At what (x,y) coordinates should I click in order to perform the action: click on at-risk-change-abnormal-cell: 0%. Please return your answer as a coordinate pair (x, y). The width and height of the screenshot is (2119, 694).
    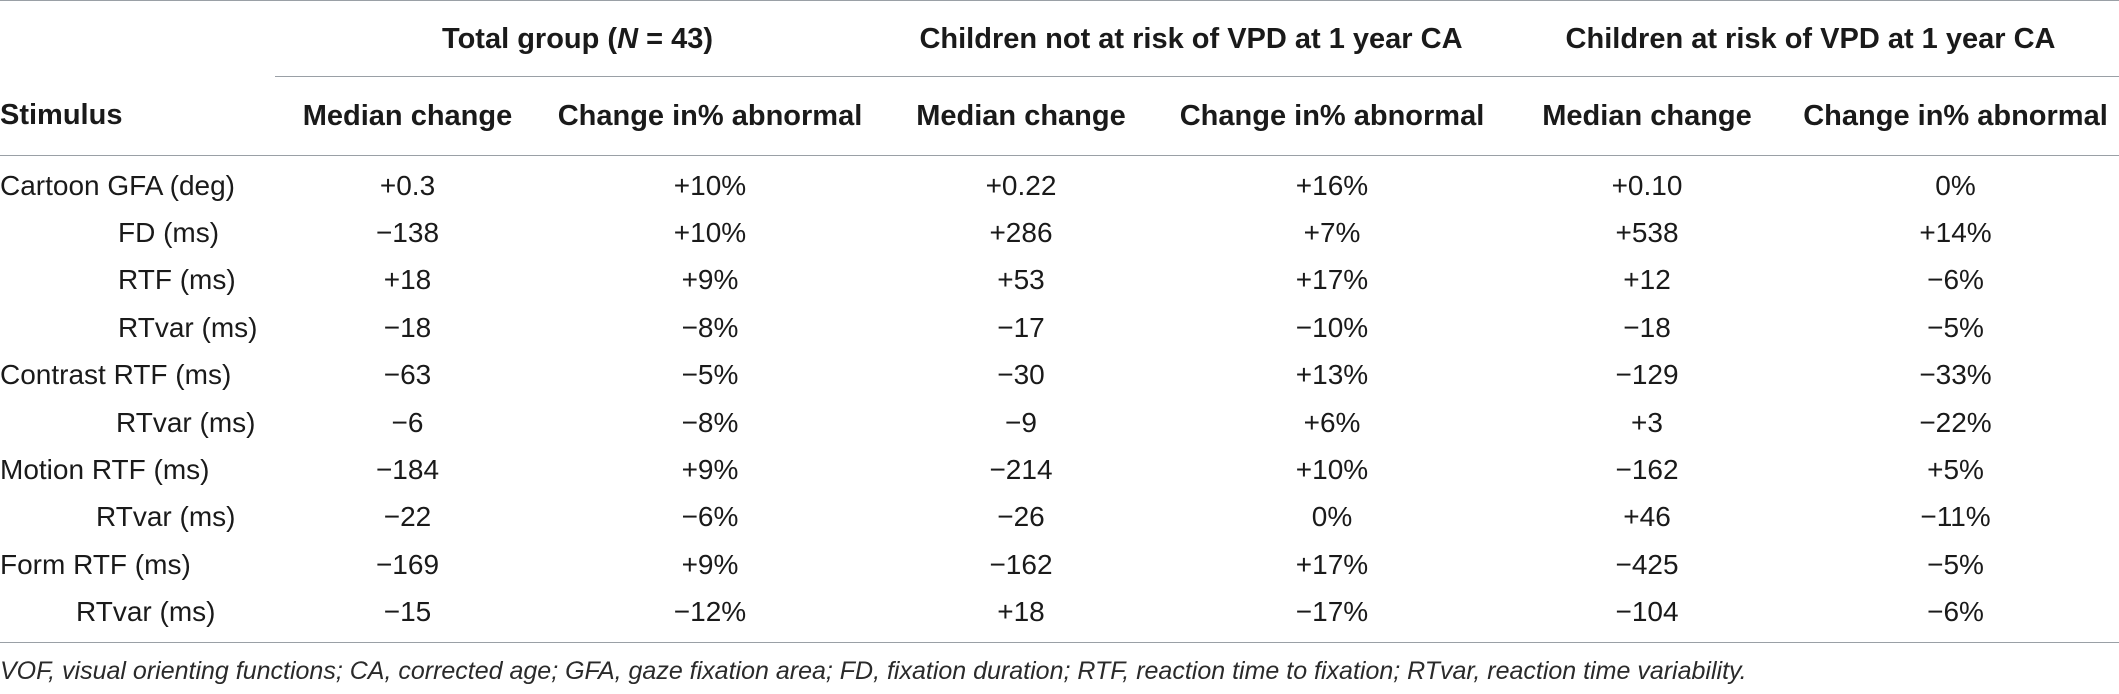
    Looking at the image, I should click on (1955, 185).